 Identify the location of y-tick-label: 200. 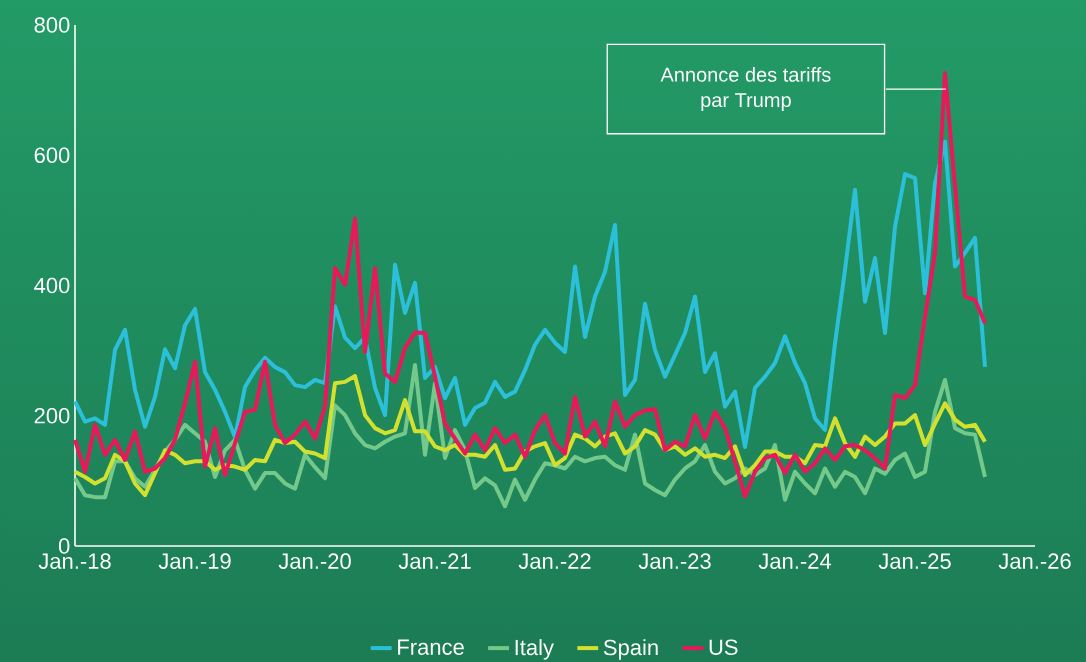
(52, 415).